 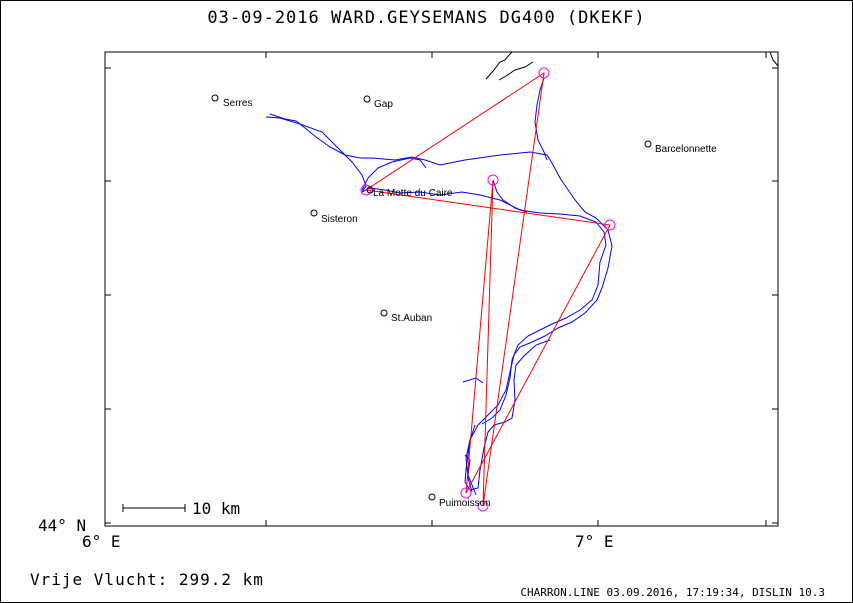 I want to click on town-label-st-auban: St.Auban, so click(x=411, y=318).